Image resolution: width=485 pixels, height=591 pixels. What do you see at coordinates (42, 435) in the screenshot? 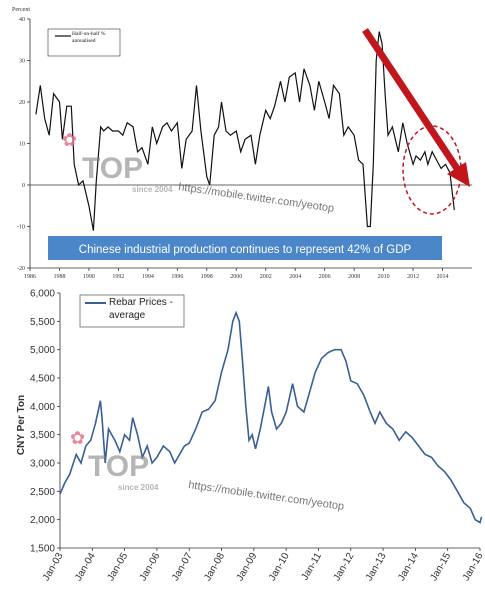
I see `bottom-y-tick-label: 3,500` at bounding box center [42, 435].